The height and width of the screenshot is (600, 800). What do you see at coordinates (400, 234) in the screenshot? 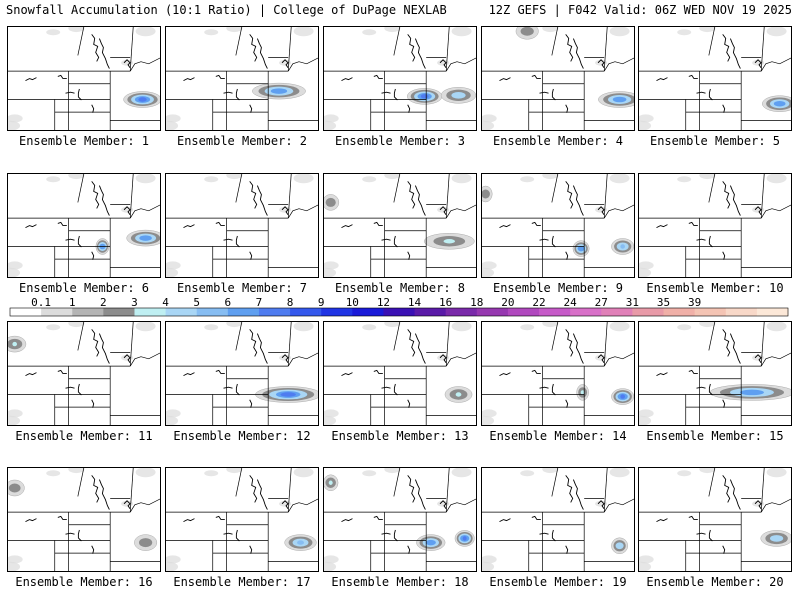
I see `ensemble-map-panel: Ensemble Member: 8` at bounding box center [400, 234].